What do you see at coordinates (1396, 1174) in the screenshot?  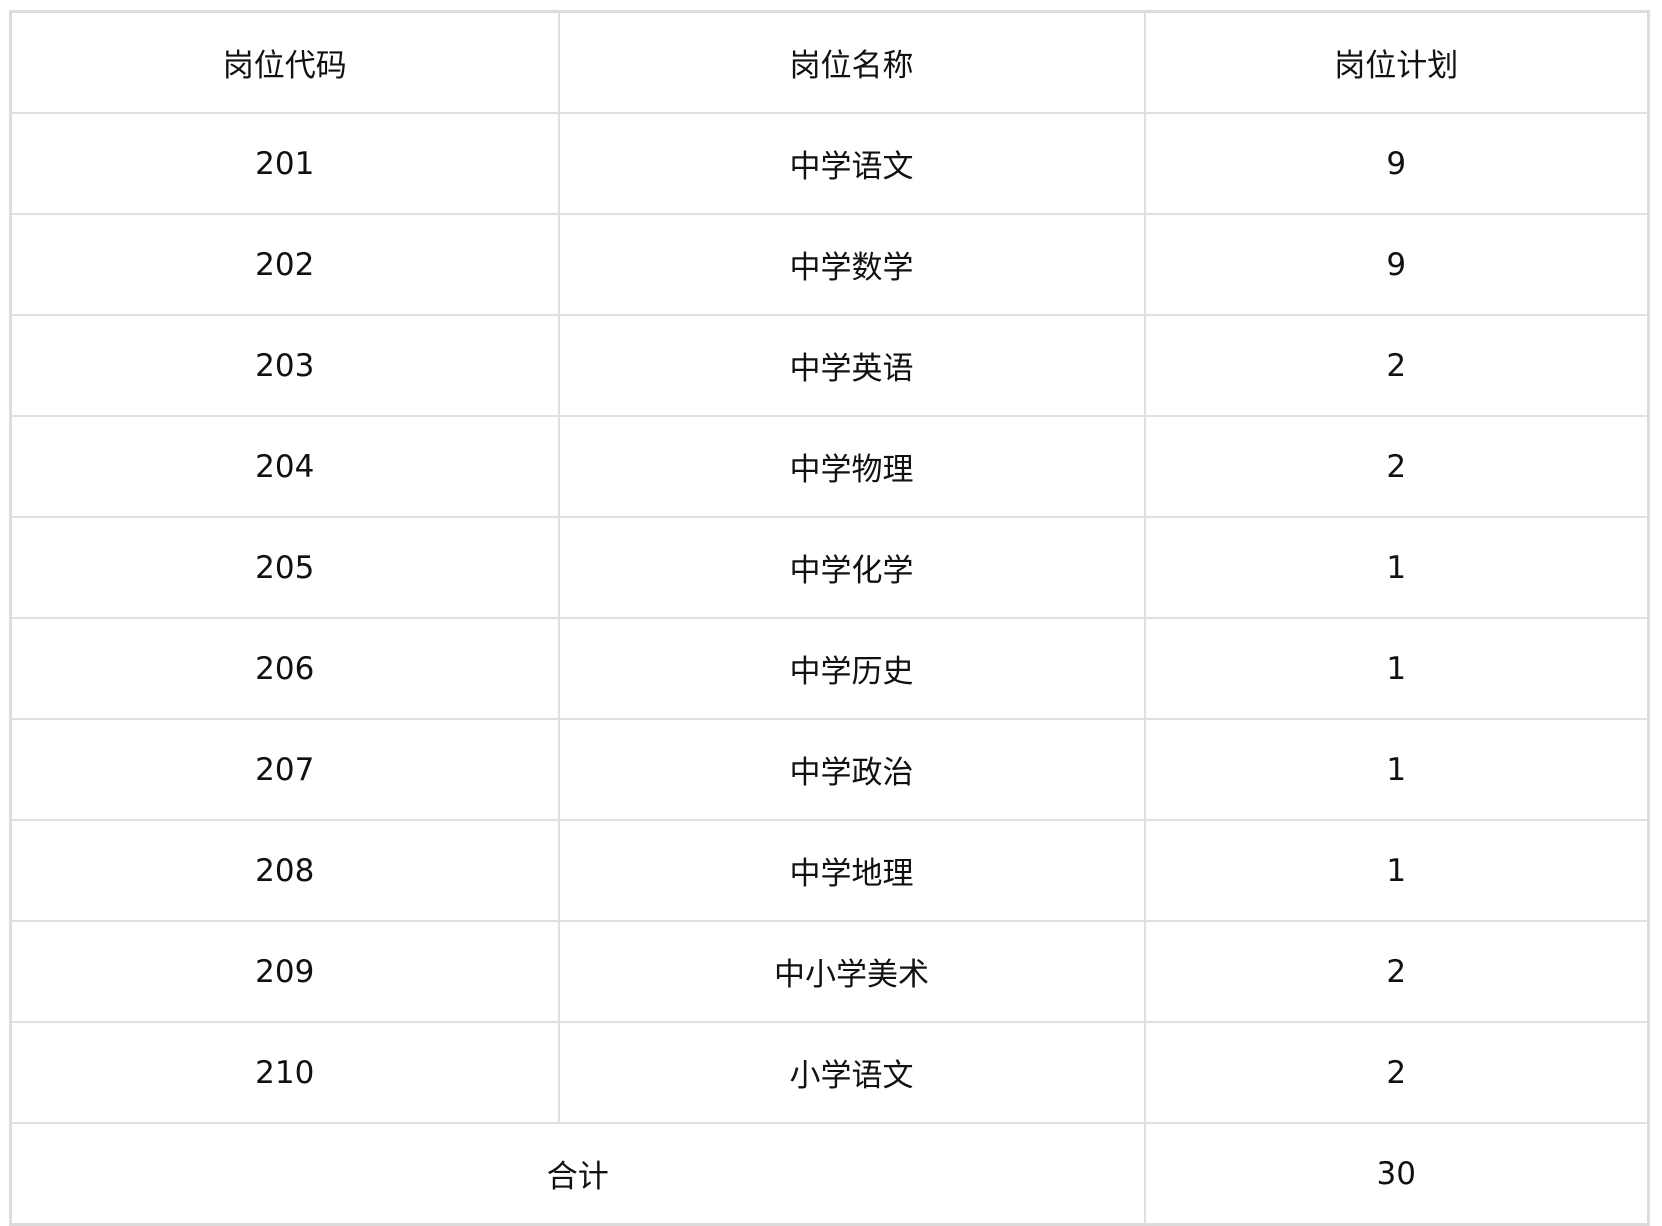 I see `total-value: 30` at bounding box center [1396, 1174].